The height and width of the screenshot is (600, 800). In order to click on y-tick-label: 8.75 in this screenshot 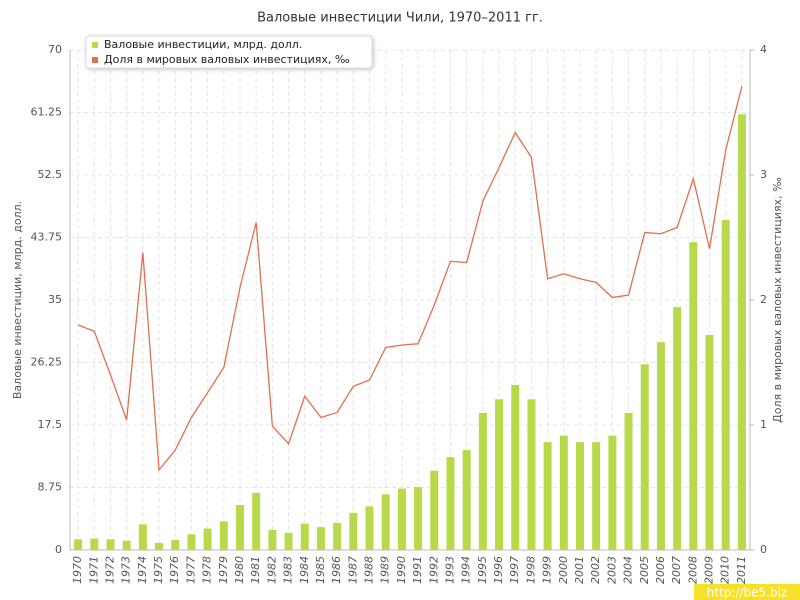, I will do `click(50, 487)`.